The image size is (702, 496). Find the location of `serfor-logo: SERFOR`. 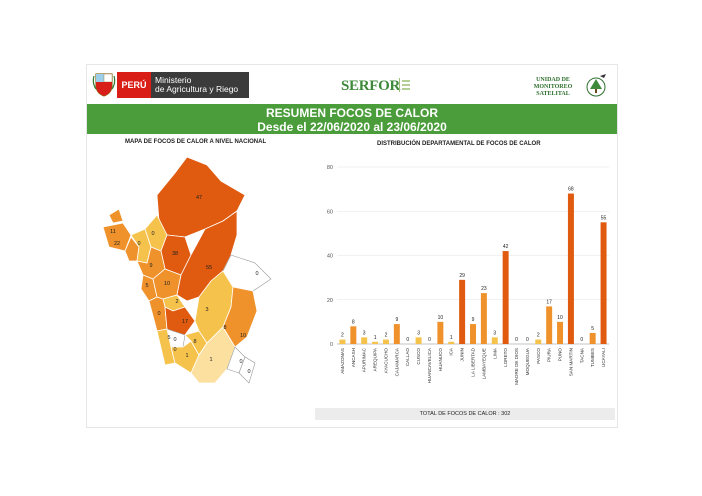

serfor-logo: SERFOR is located at coordinates (371, 86).